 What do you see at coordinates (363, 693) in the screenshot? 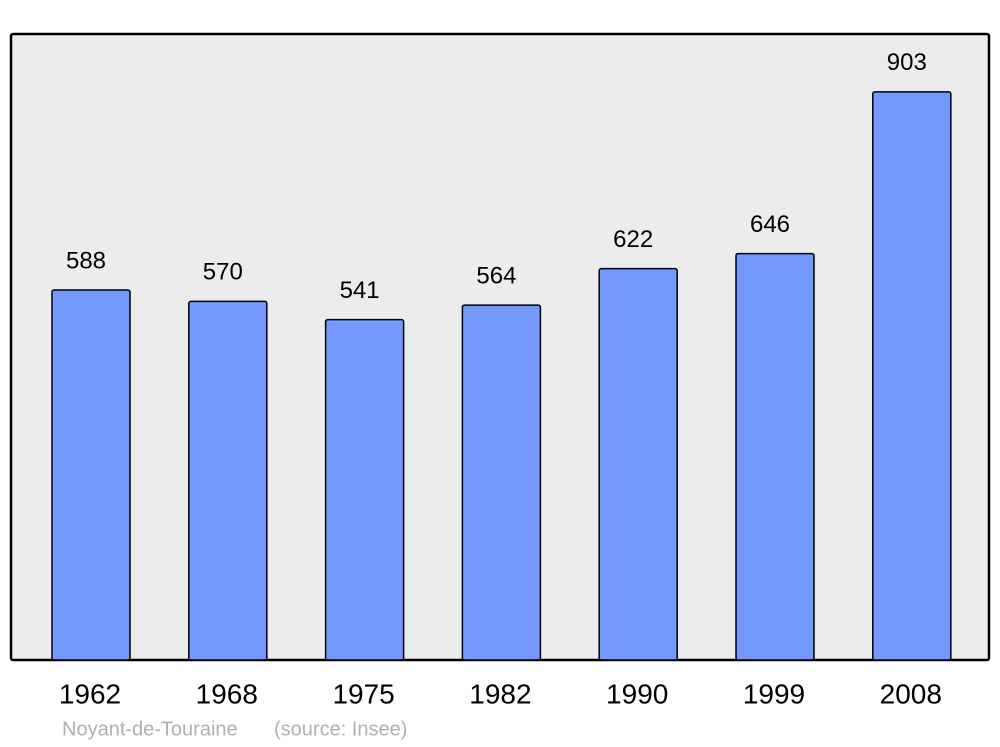
I see `x-tick-label: 1975` at bounding box center [363, 693].